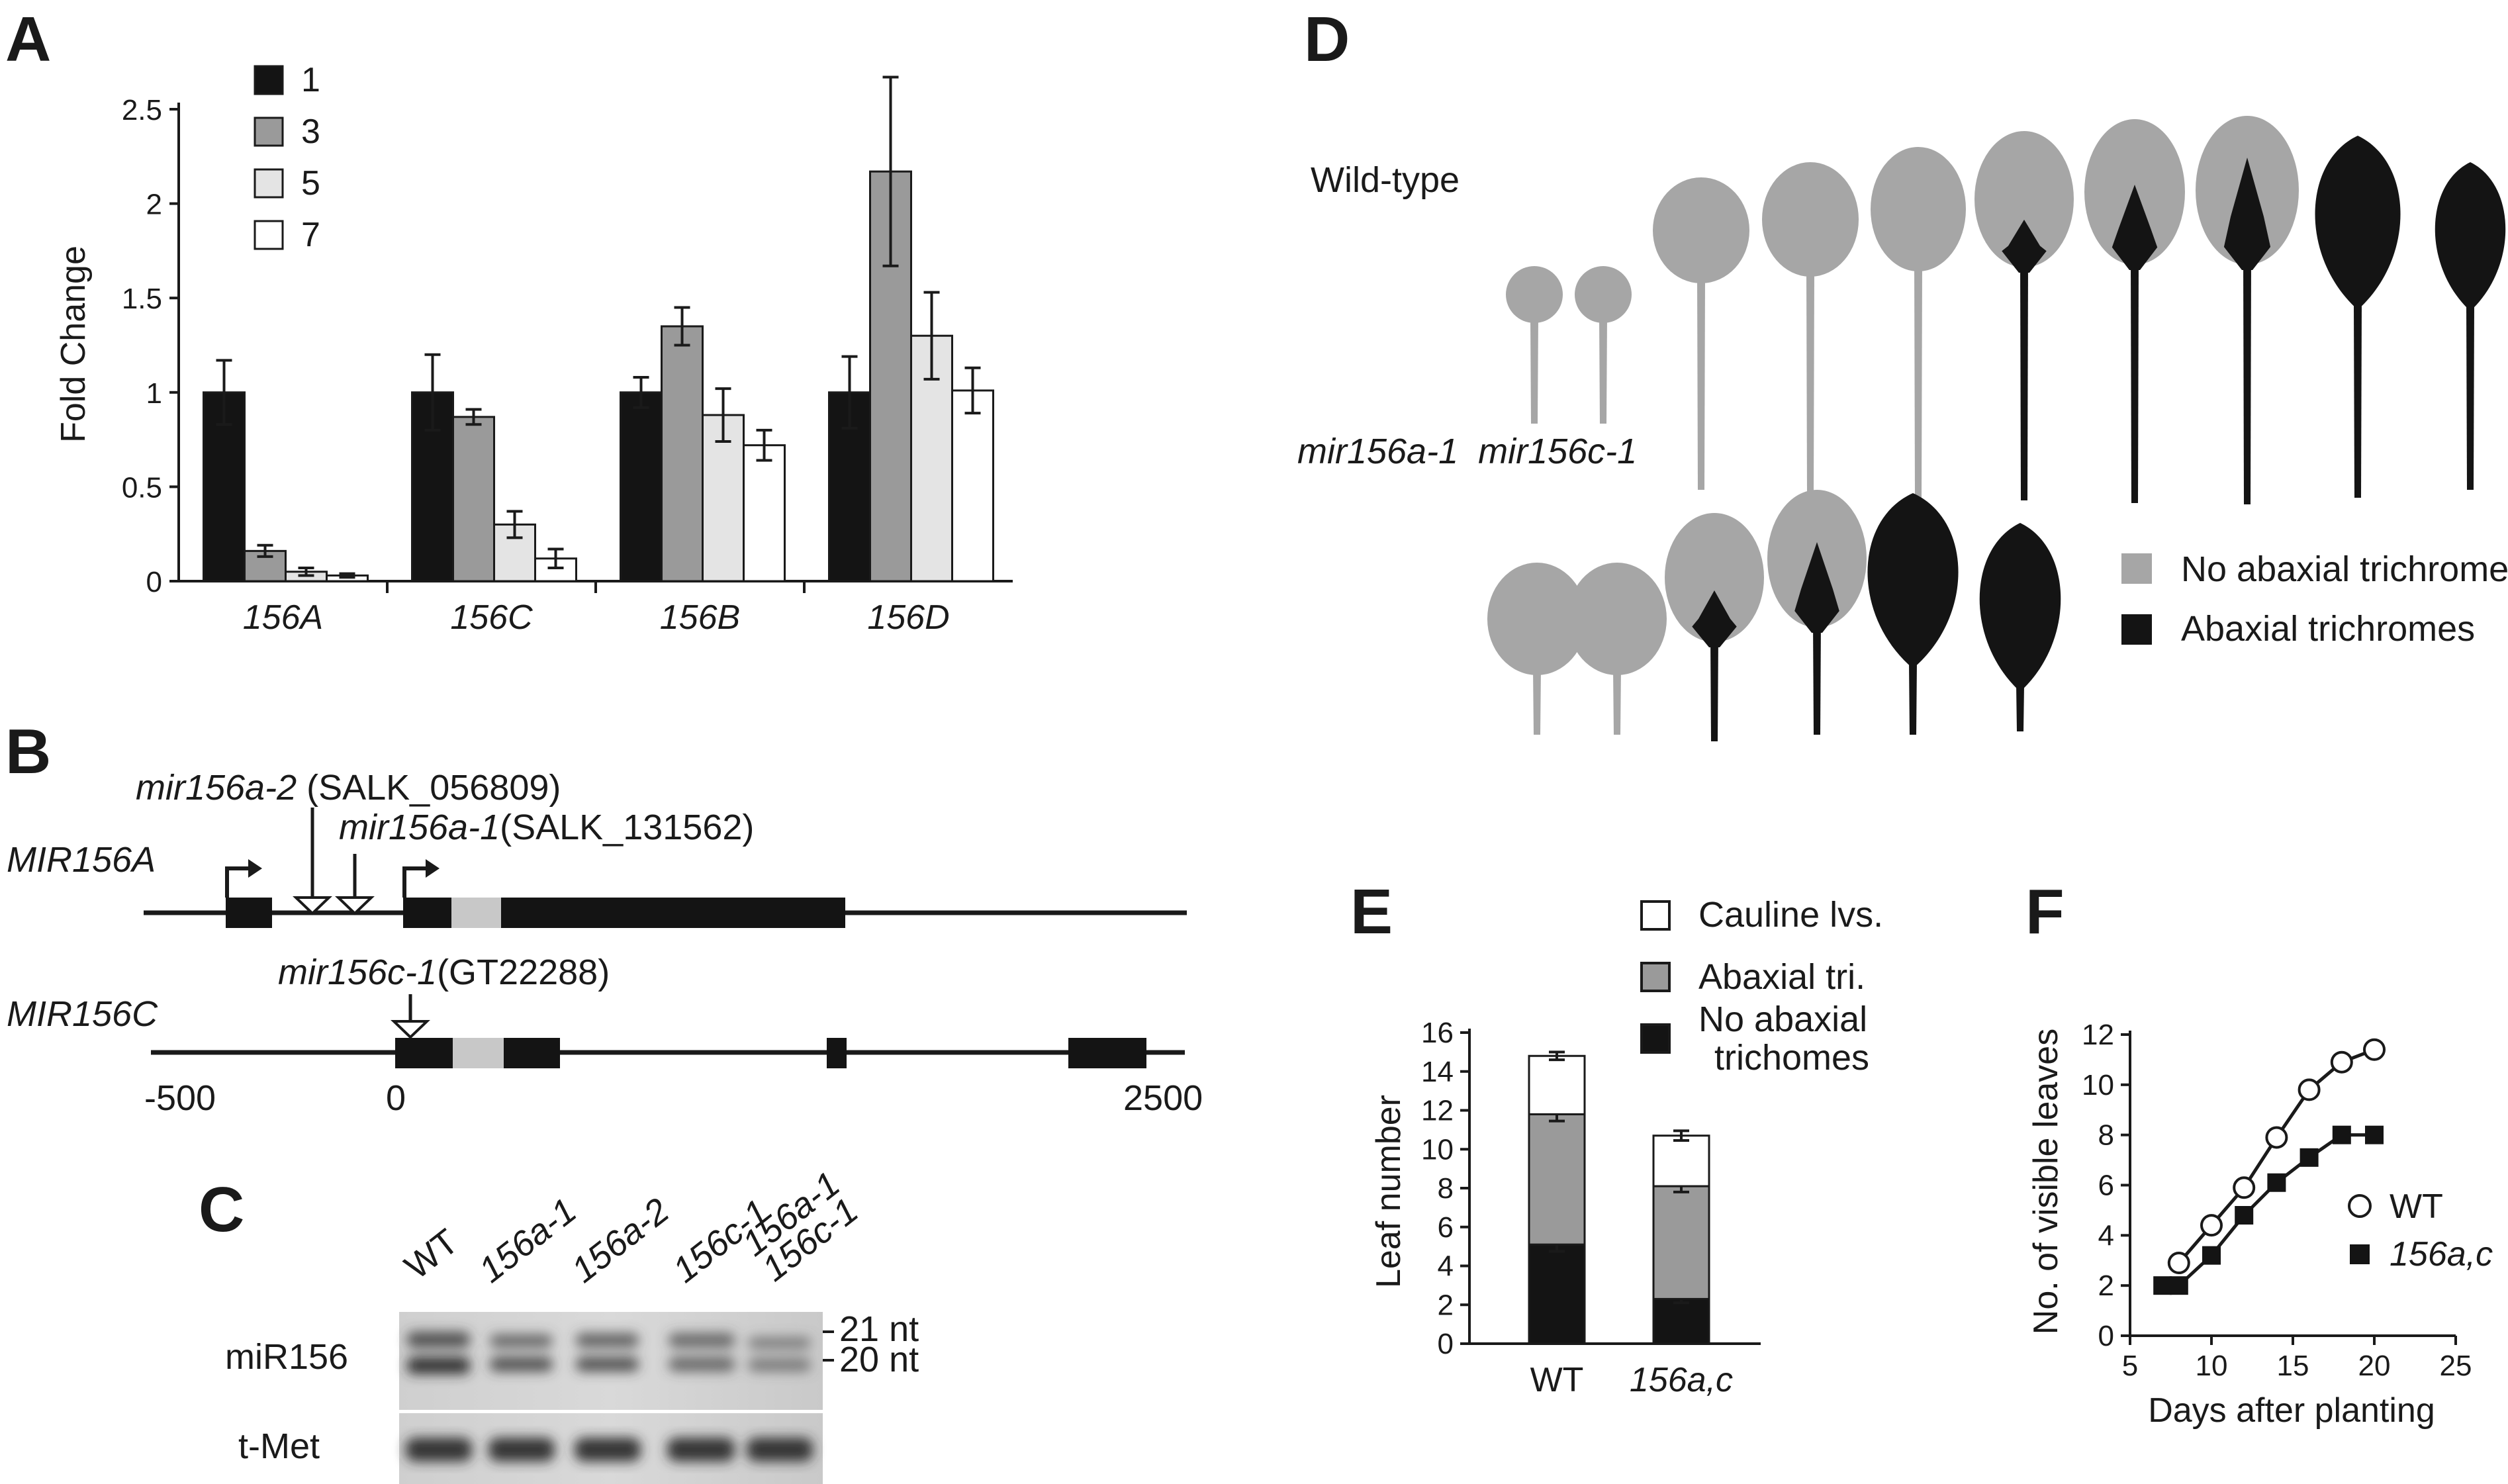  What do you see at coordinates (142, 488) in the screenshot?
I see `y-tick-label: 0.5` at bounding box center [142, 488].